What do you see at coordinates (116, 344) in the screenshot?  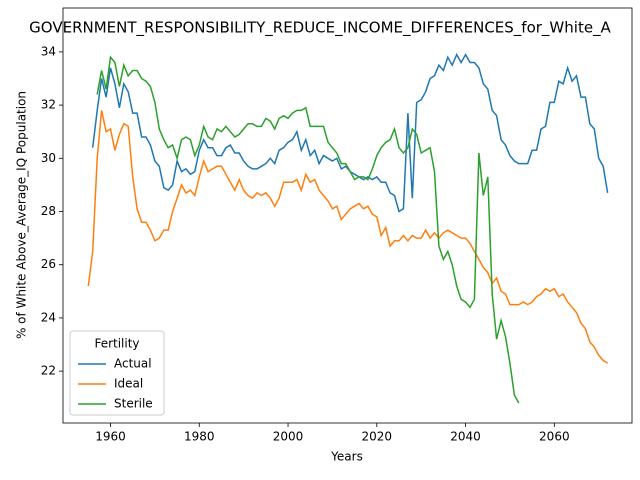 I see `legend-title: Fertility` at bounding box center [116, 344].